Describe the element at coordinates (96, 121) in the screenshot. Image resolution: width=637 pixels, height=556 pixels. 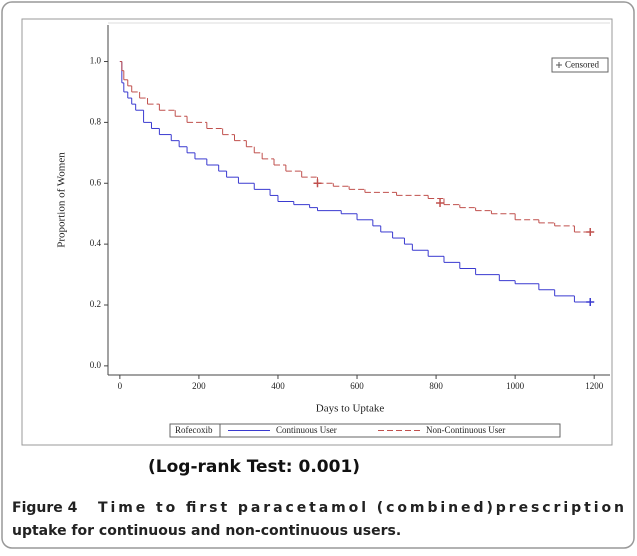
I see `y-tick-label: 0.8` at that location.